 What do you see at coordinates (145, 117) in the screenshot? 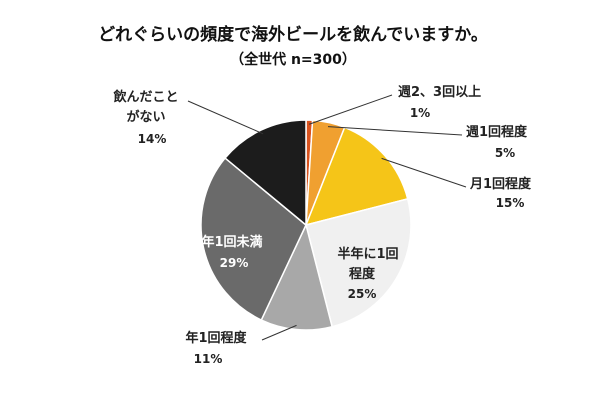
I see `slice-category-label: がない` at bounding box center [145, 117].